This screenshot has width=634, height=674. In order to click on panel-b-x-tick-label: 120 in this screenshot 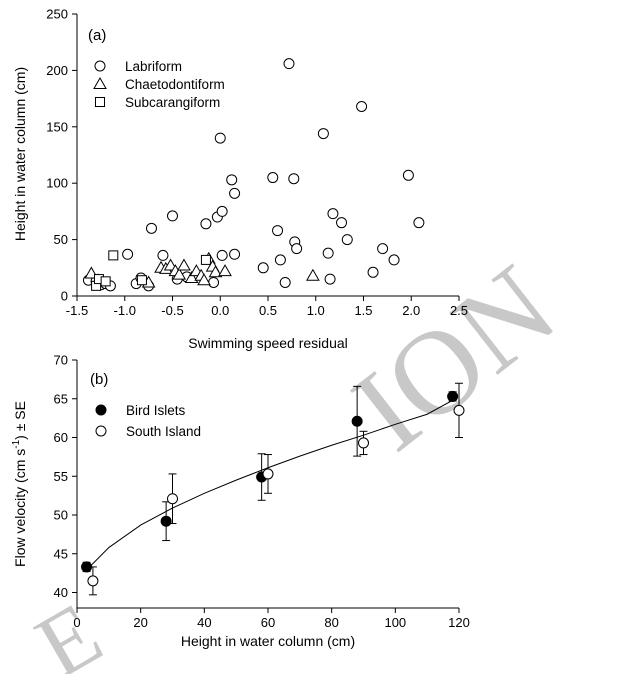, I will do `click(459, 622)`.